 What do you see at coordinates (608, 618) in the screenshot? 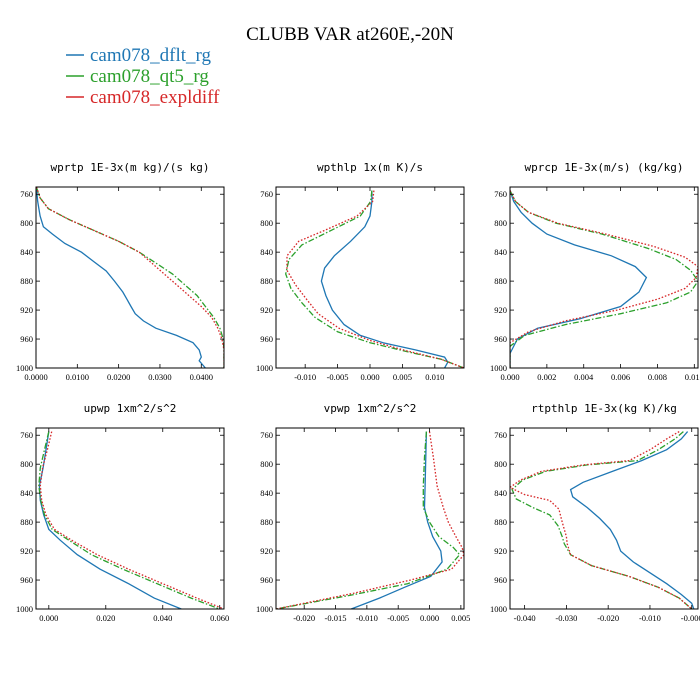
I see `x-tick-label-5-2: -0.020` at bounding box center [608, 618].